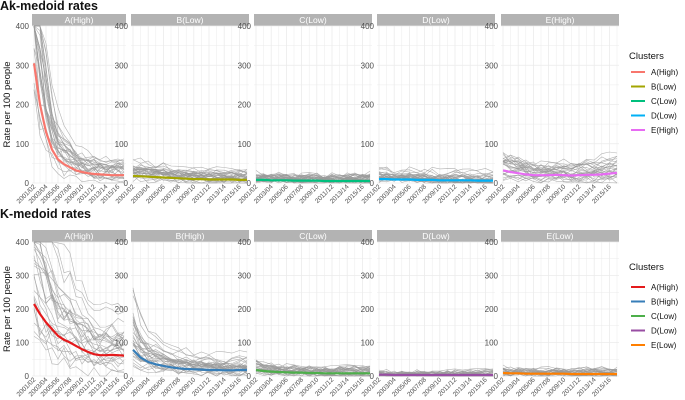 This screenshot has height=400, width=685. I want to click on legend-item: B(High), so click(654, 302).